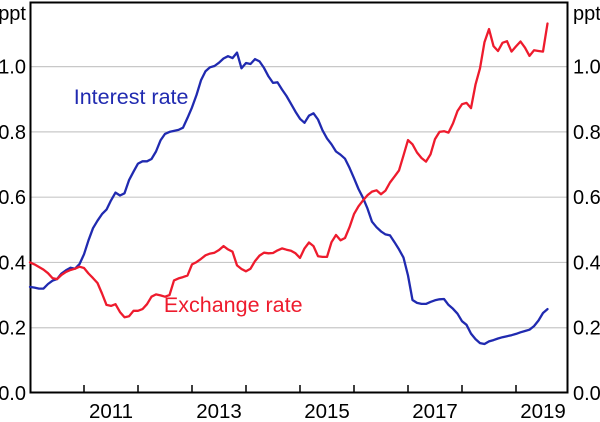 The width and height of the screenshot is (600, 422). I want to click on x-tick-label: 2015, so click(327, 411).